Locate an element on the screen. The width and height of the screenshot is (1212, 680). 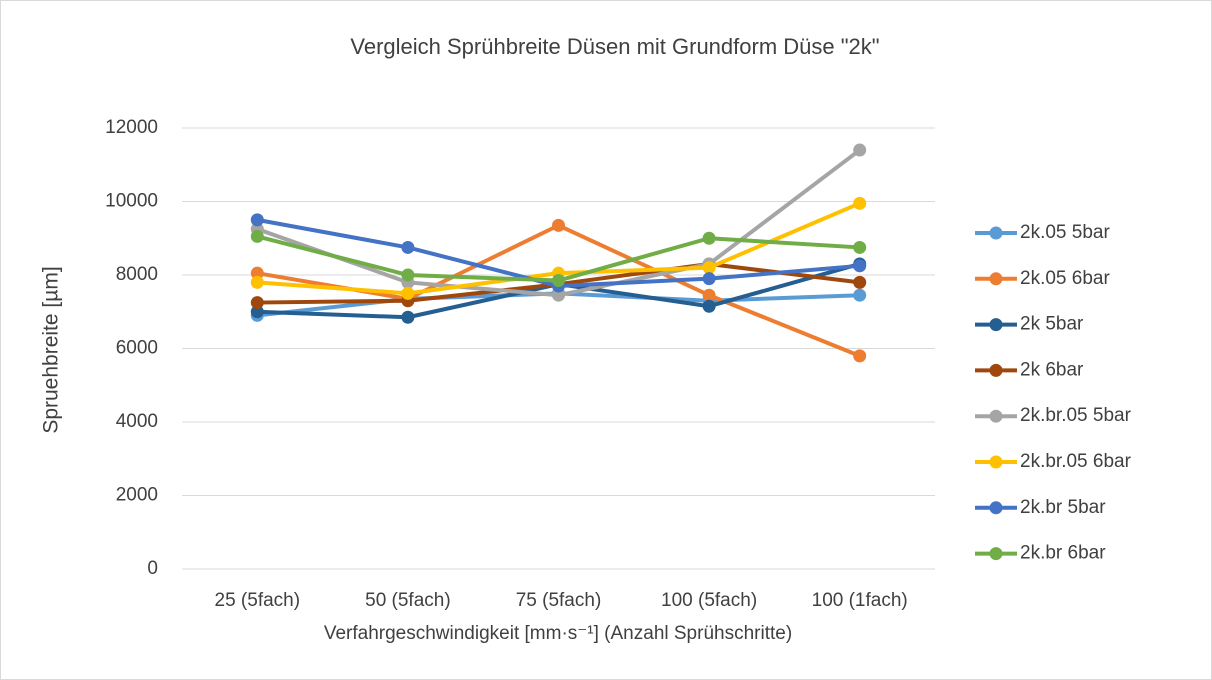
x-tick-label: 25 (5fach) is located at coordinates (258, 600).